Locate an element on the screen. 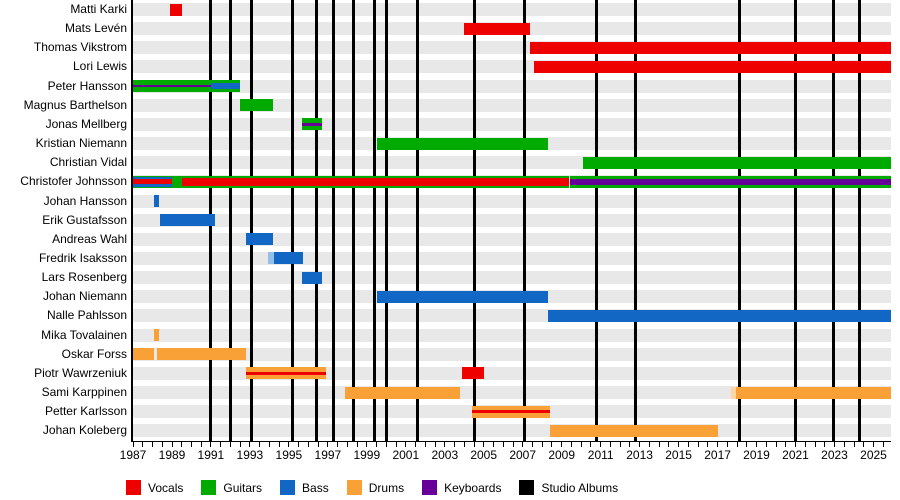  legend-item-vocals: Vocals is located at coordinates (154, 487).